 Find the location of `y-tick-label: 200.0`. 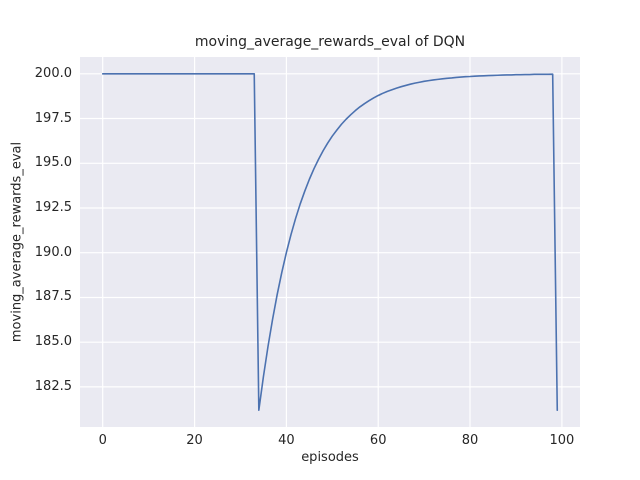

y-tick-label: 200.0 is located at coordinates (53, 73).